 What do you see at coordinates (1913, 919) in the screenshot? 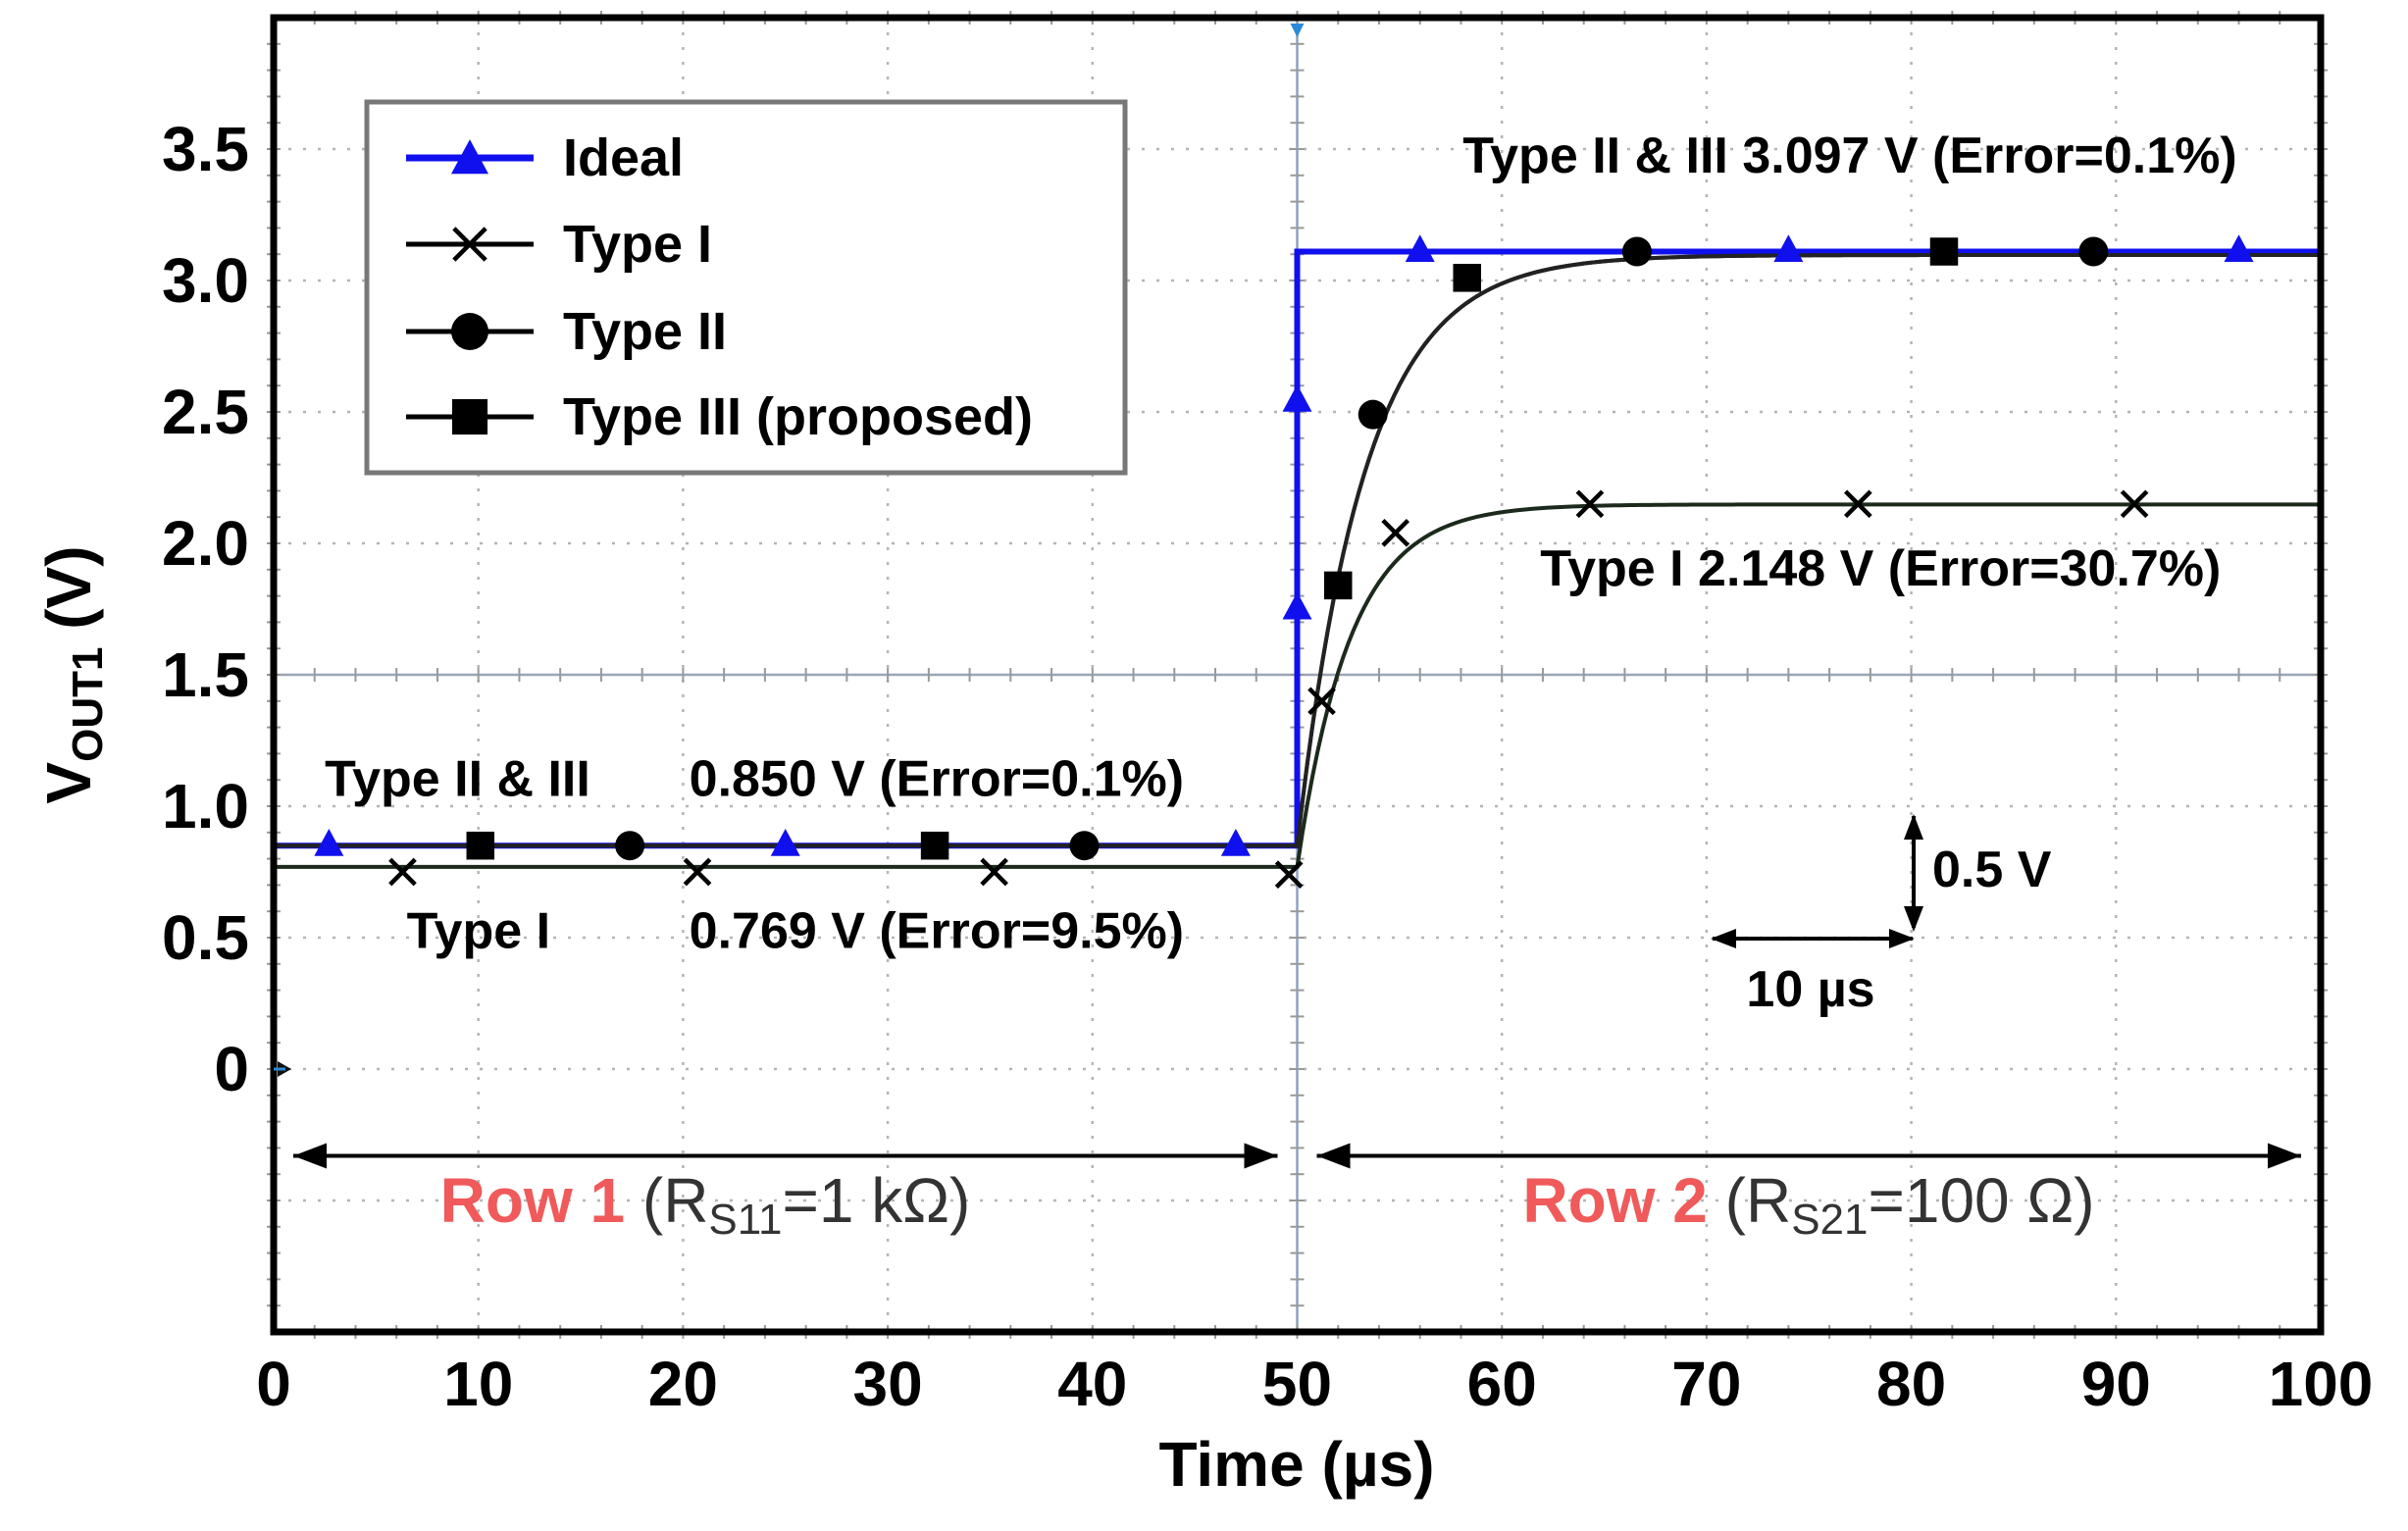
I see `scale-bar-voltage-head-bottom` at bounding box center [1913, 919].